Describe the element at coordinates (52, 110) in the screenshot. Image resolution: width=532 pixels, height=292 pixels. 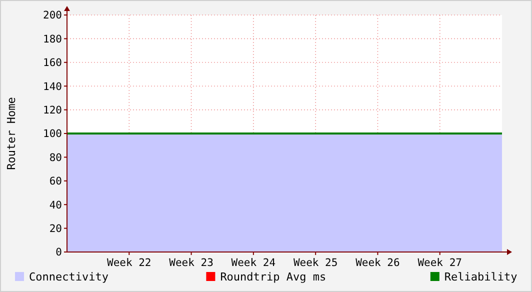
I see `y-tick-label: 120` at that location.